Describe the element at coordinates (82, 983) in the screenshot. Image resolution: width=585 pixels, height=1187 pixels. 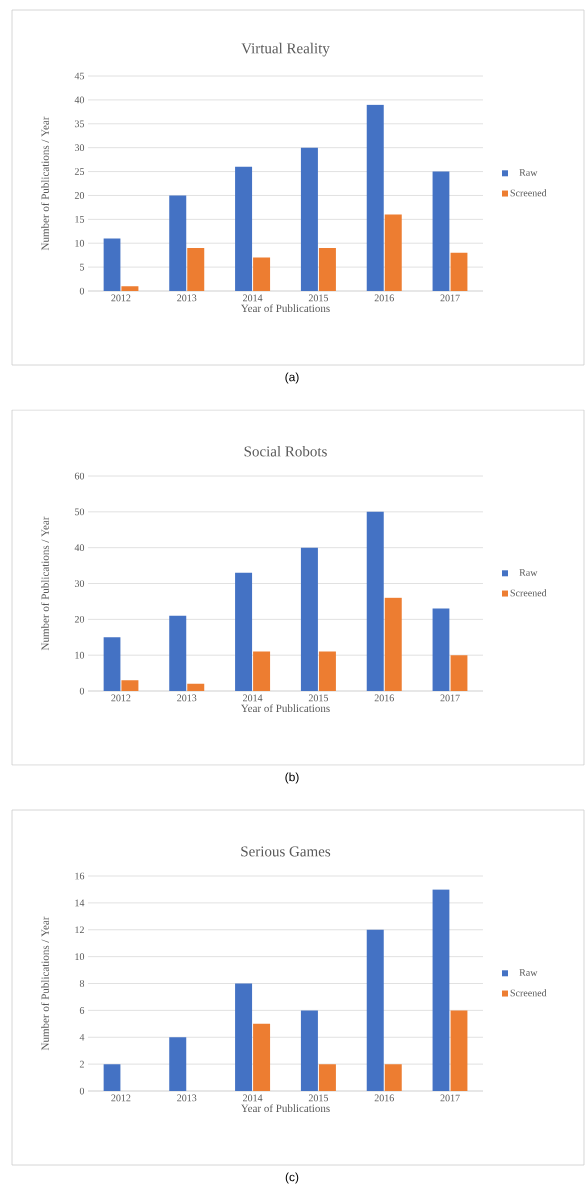
I see `y-tick-label: 8` at that location.